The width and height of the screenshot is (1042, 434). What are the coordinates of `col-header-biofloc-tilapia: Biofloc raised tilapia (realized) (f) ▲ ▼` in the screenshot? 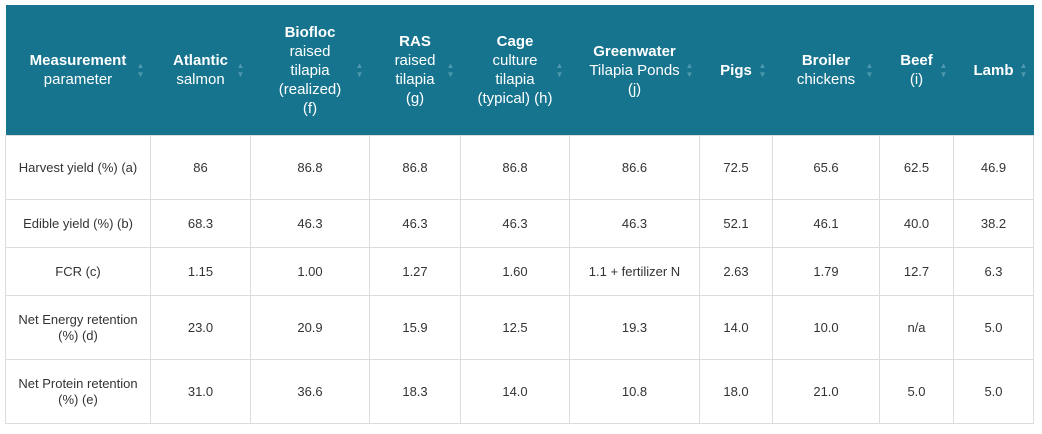 It's located at (310, 70).